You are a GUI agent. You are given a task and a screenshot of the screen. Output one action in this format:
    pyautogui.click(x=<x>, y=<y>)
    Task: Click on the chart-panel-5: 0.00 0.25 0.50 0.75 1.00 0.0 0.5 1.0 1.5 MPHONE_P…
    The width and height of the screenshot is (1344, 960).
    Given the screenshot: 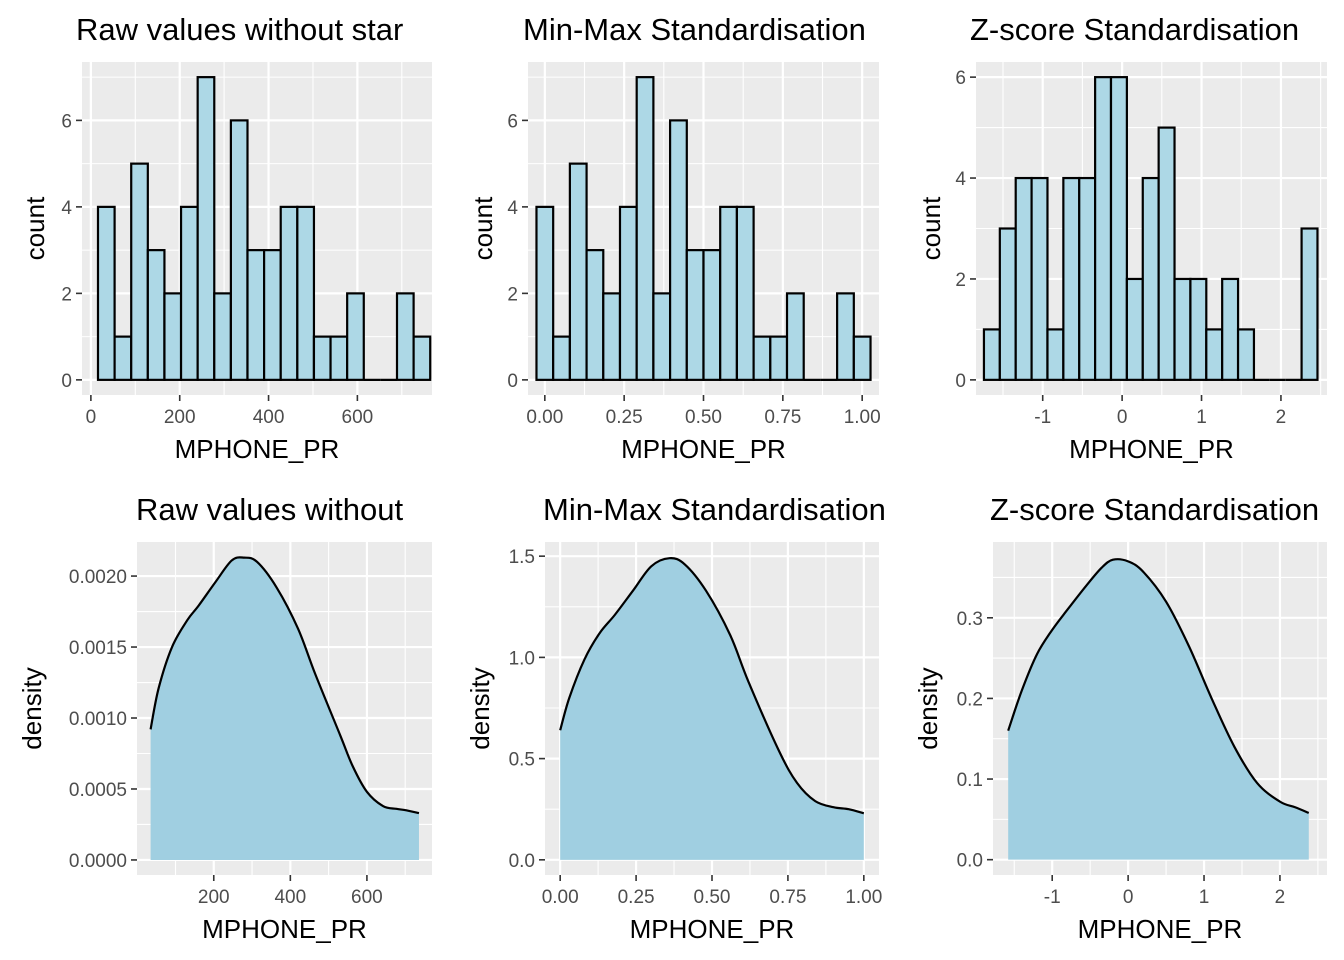 What is the action you would take?
    pyautogui.click(x=675, y=718)
    